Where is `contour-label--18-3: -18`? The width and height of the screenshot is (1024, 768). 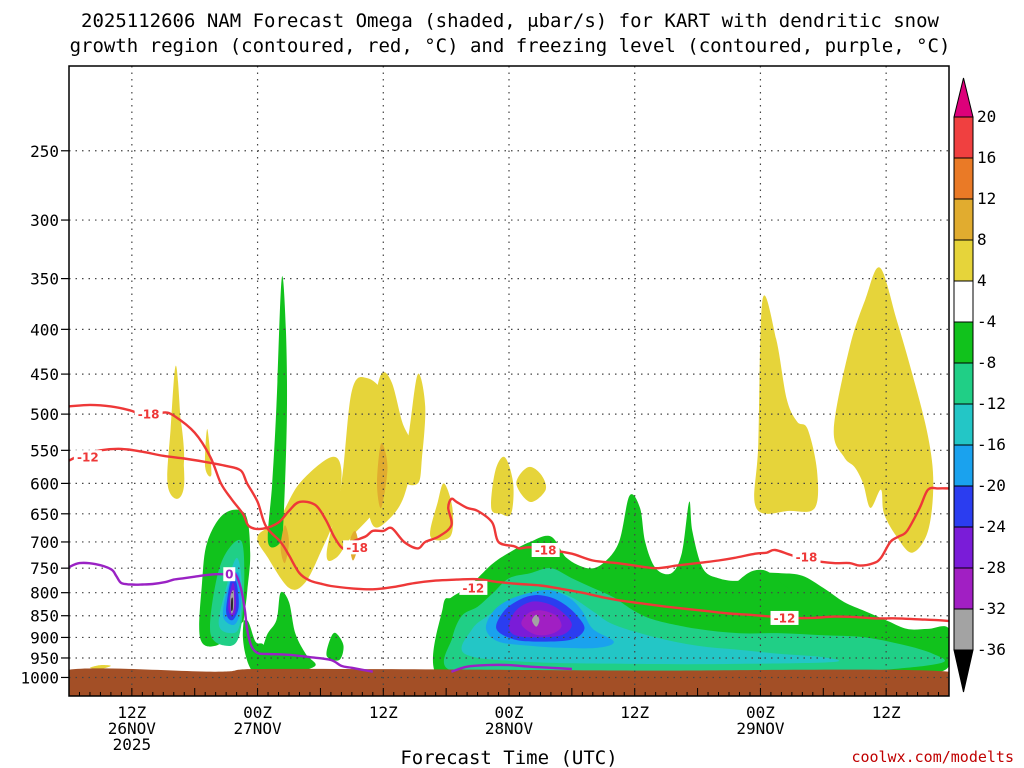 contour-label--18-3: -18 is located at coordinates (807, 557).